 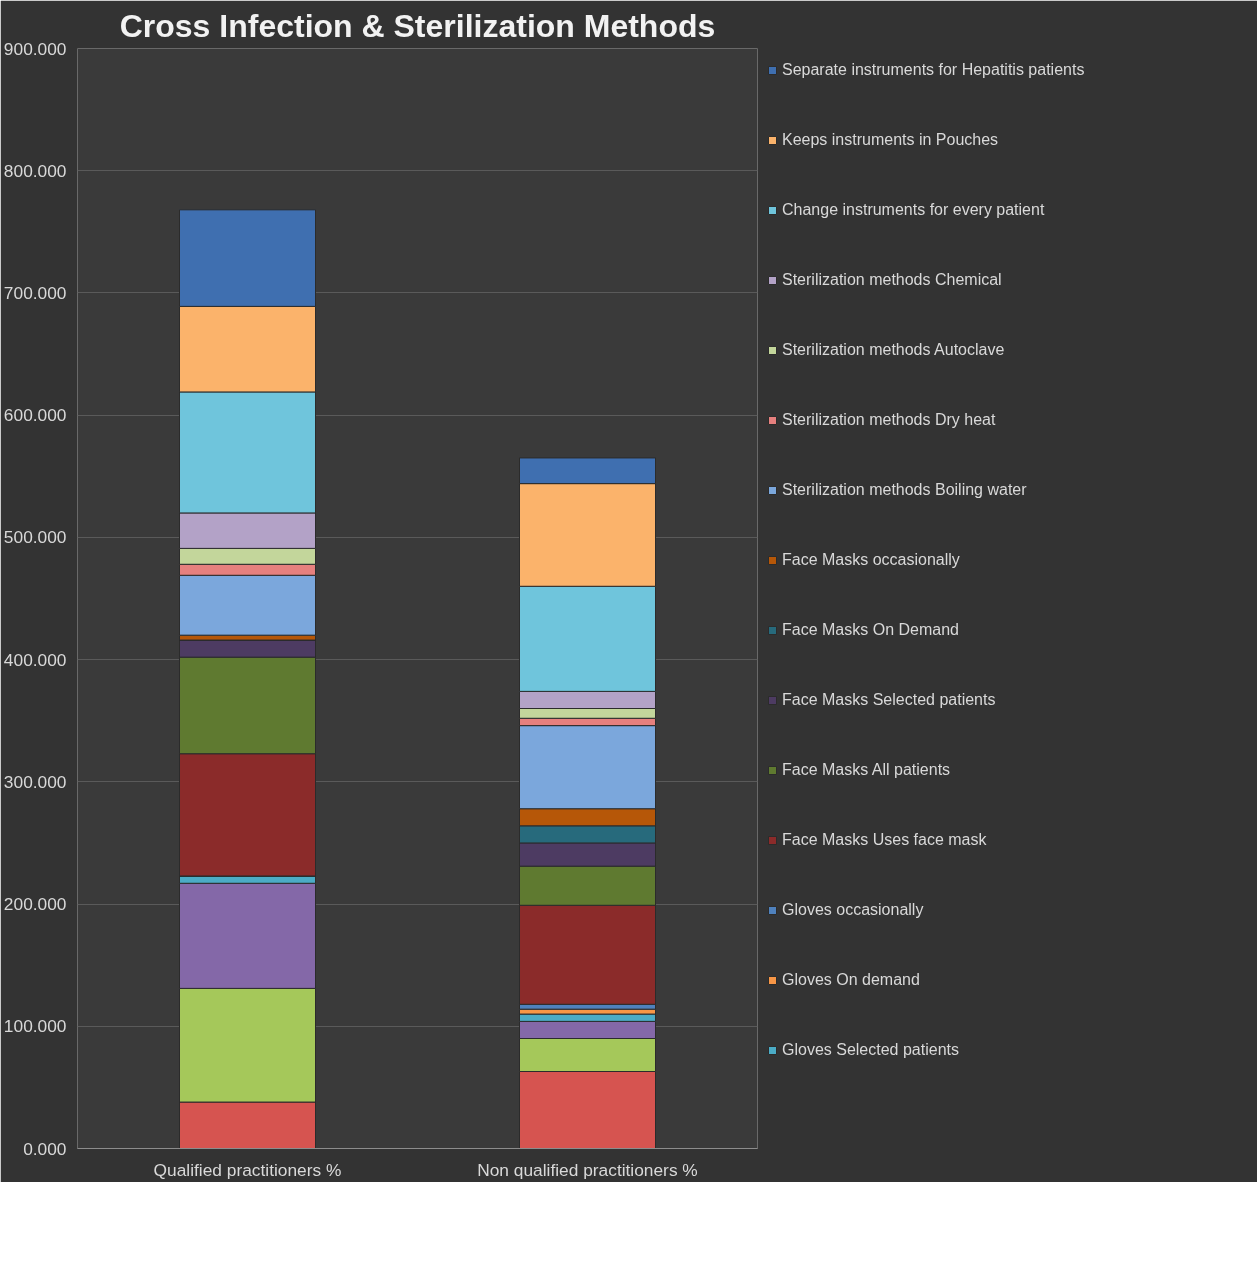 I want to click on y-tick-label: 900.000, so click(x=35, y=48).